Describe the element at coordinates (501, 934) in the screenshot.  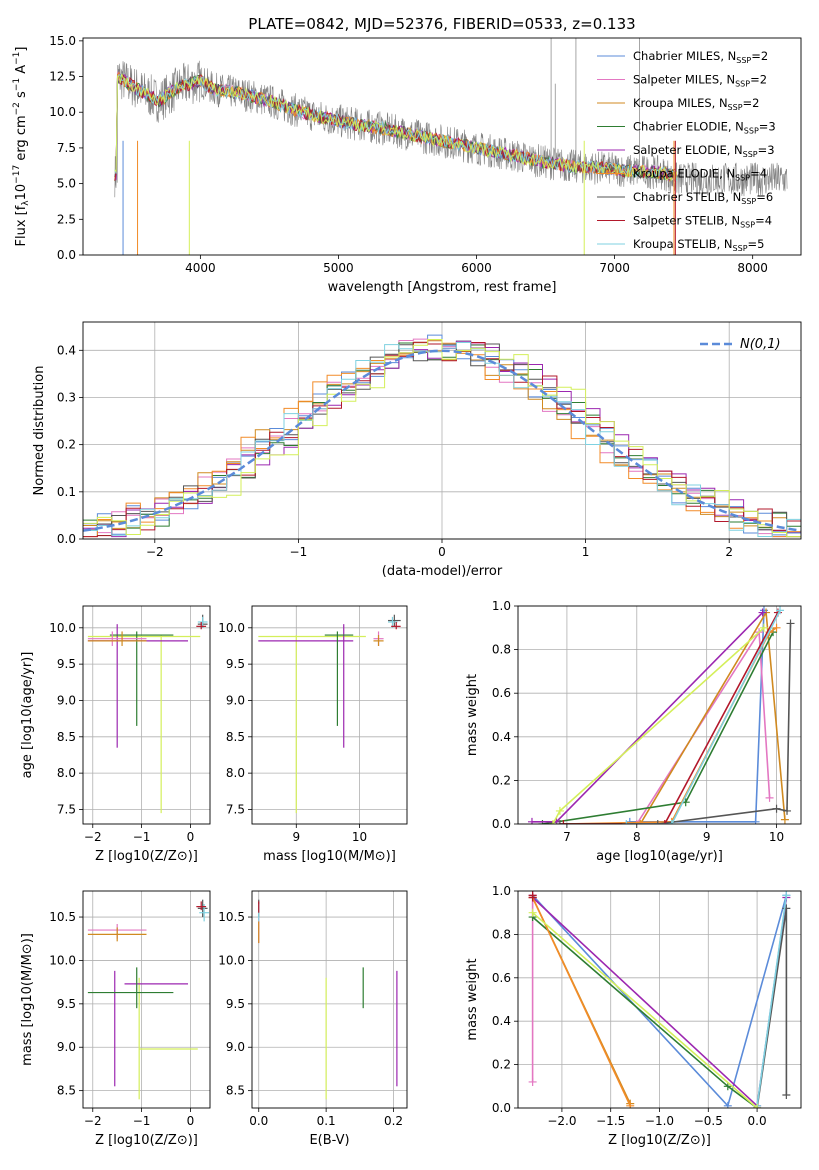
I see `y-tick-label: 0.8` at that location.